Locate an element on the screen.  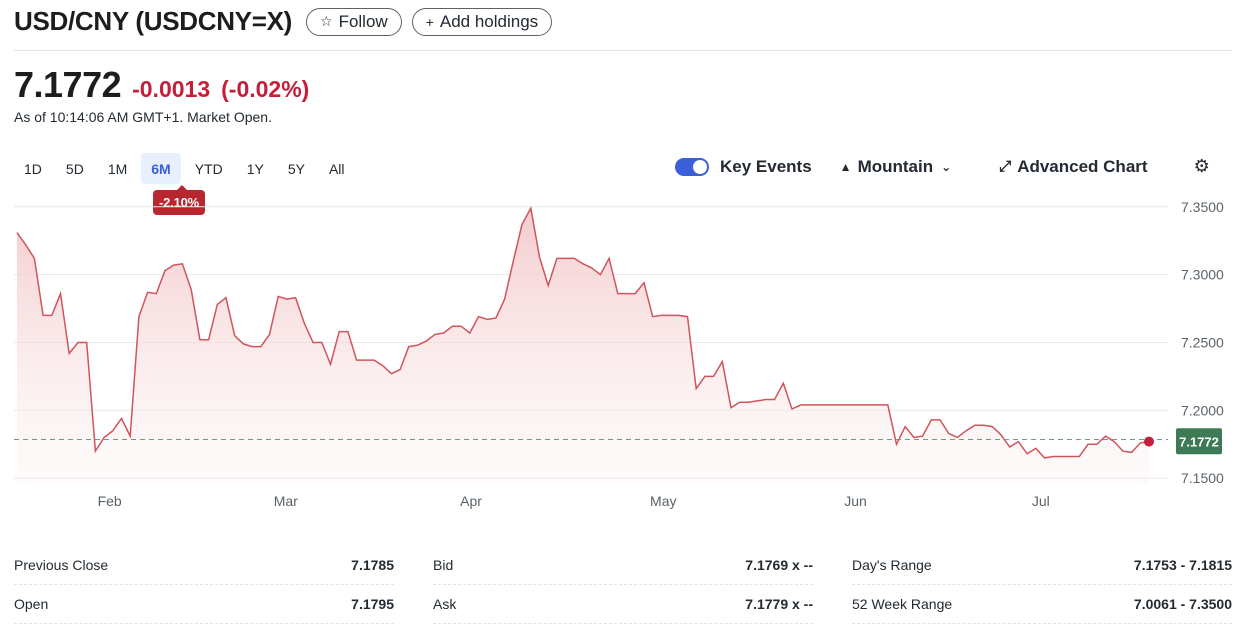
range-performance-badge: -2.10% is located at coordinates (179, 200).